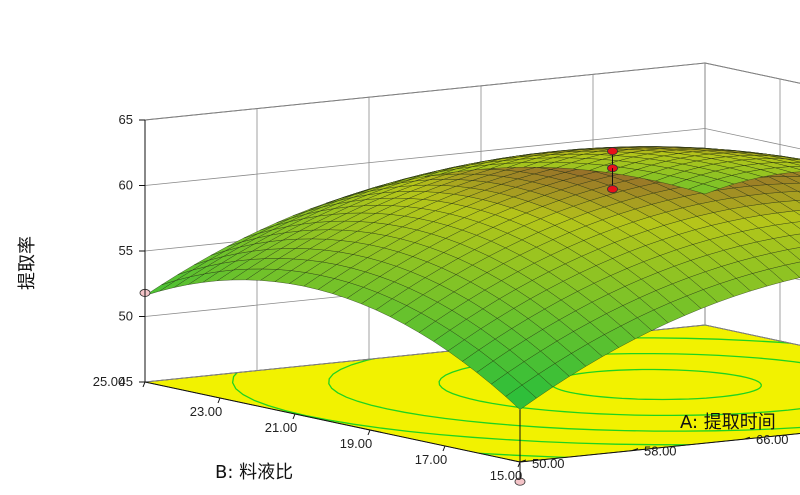 The image size is (800, 495). Describe the element at coordinates (254, 472) in the screenshot. I see `b-axis-label: B: 料液比` at that location.